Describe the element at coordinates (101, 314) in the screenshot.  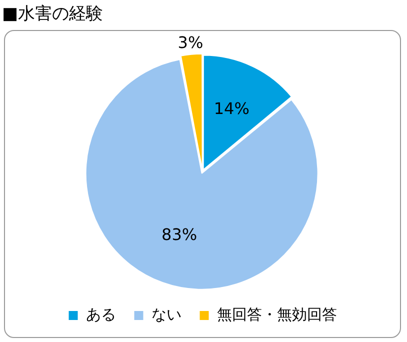
I see `legend-label: ある` at that location.